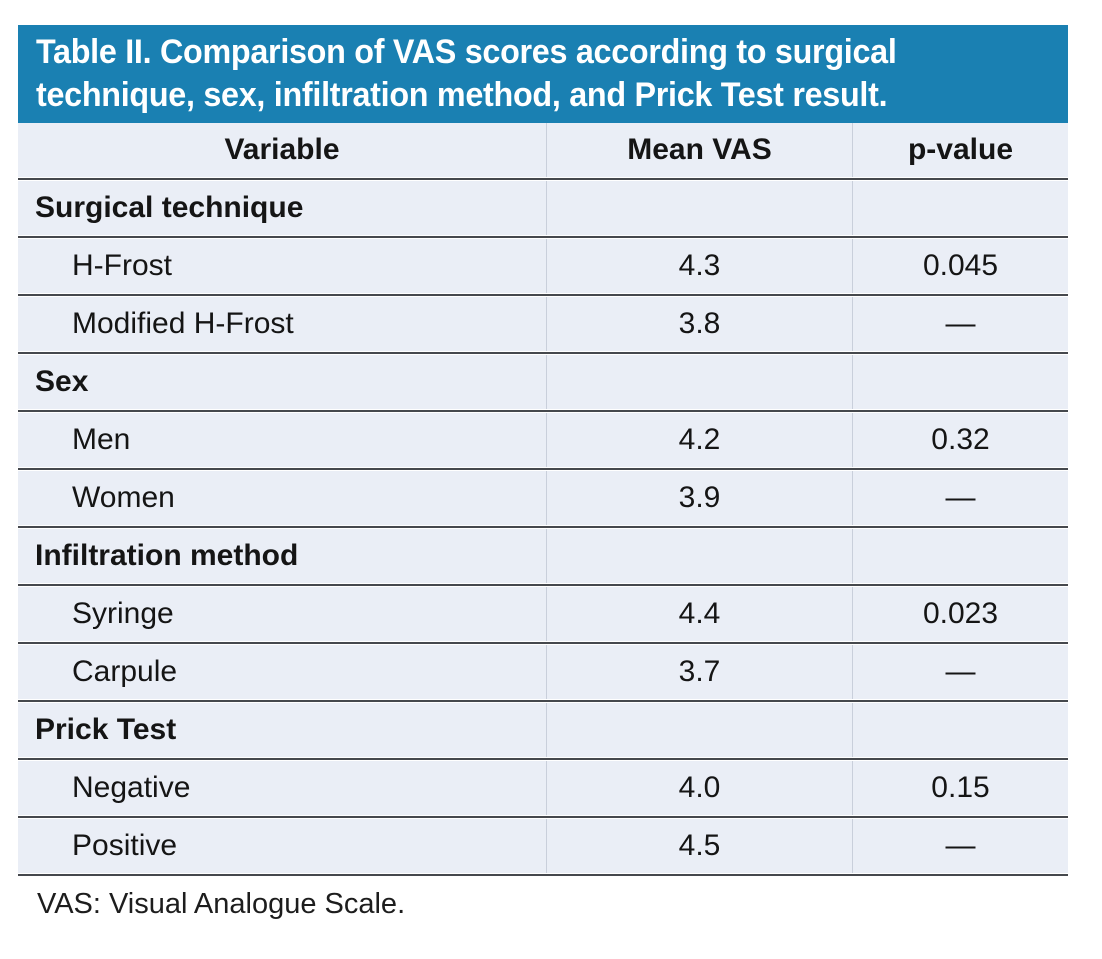  I want to click on column-header-row: Variable Mean VAS p-value, so click(543, 150).